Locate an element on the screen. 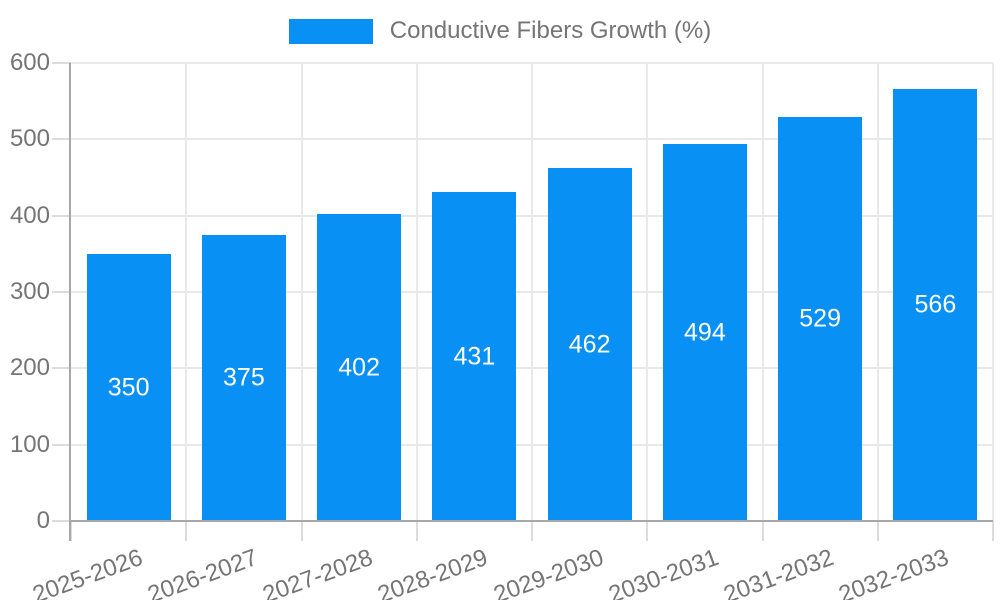 Image resolution: width=1000 pixels, height=600 pixels. y-axis-label: 300 is located at coordinates (29, 291).